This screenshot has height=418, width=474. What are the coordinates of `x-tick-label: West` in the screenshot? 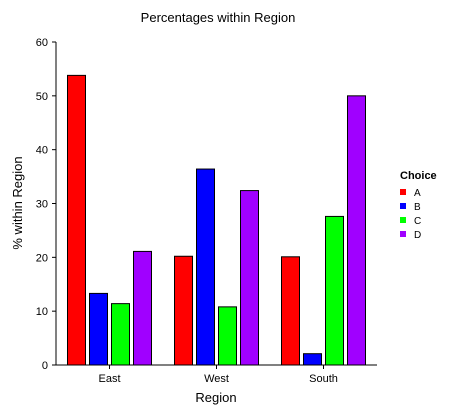 It's located at (216, 379).